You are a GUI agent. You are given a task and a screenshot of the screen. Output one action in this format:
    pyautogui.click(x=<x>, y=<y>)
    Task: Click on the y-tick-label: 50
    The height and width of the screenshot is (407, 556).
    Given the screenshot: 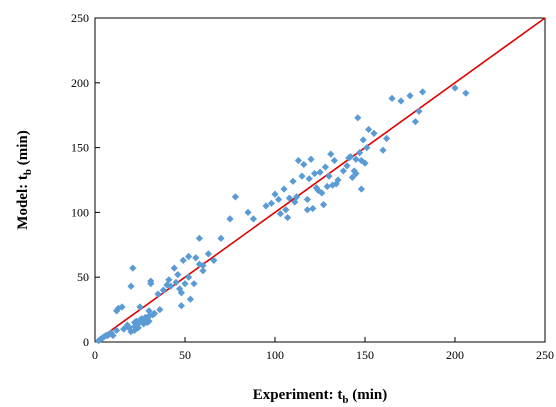 What is the action you would take?
    pyautogui.click(x=83, y=277)
    